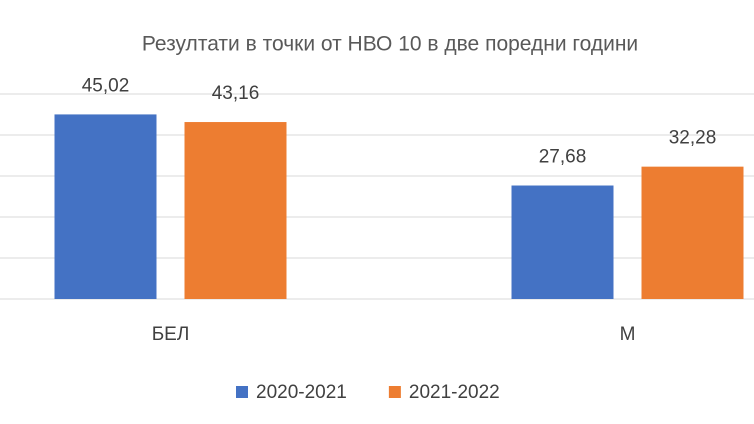  Describe the element at coordinates (171, 334) in the screenshot. I see `x-tick-label: БЕЛ` at that location.